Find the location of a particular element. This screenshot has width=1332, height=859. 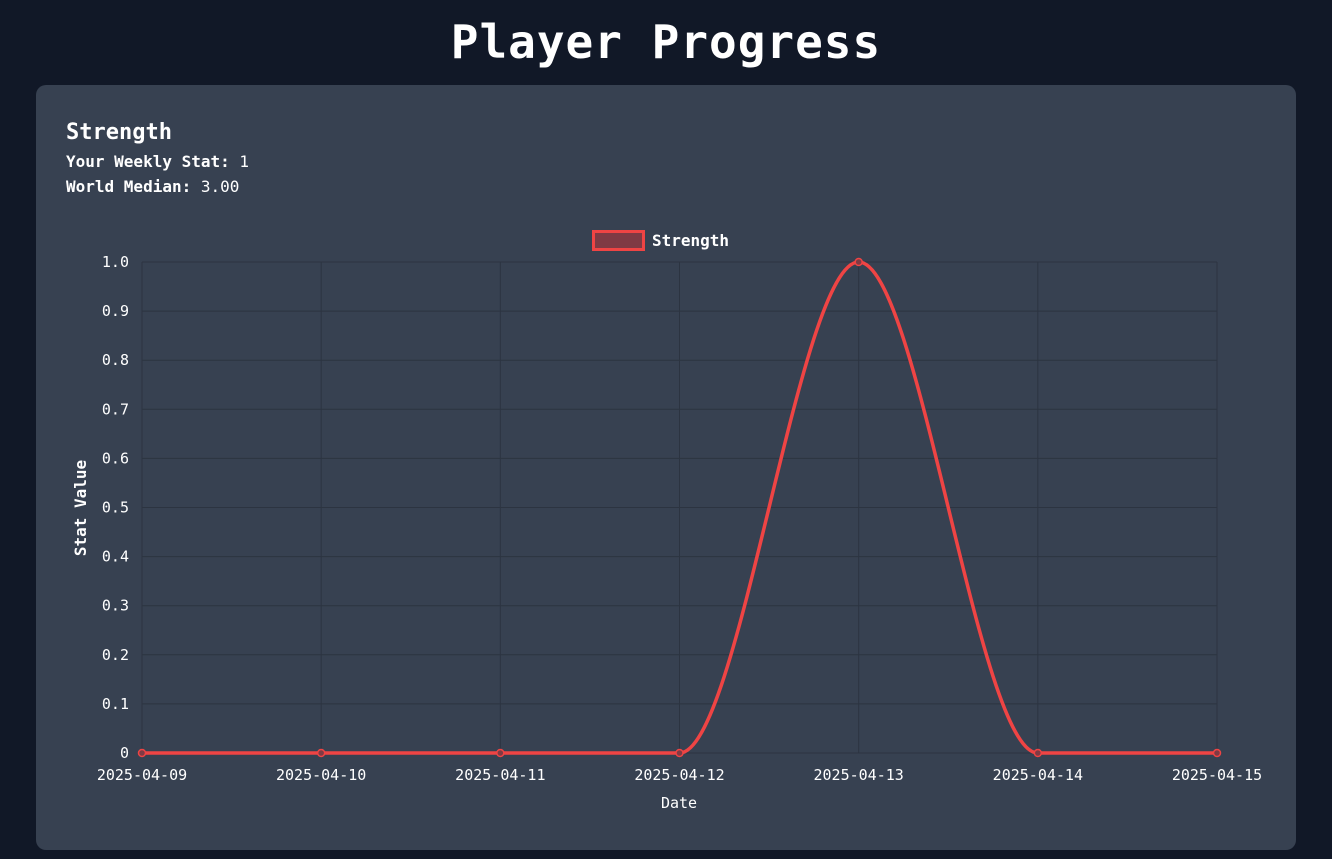

y-tick-label: 0.5 is located at coordinates (115, 508).